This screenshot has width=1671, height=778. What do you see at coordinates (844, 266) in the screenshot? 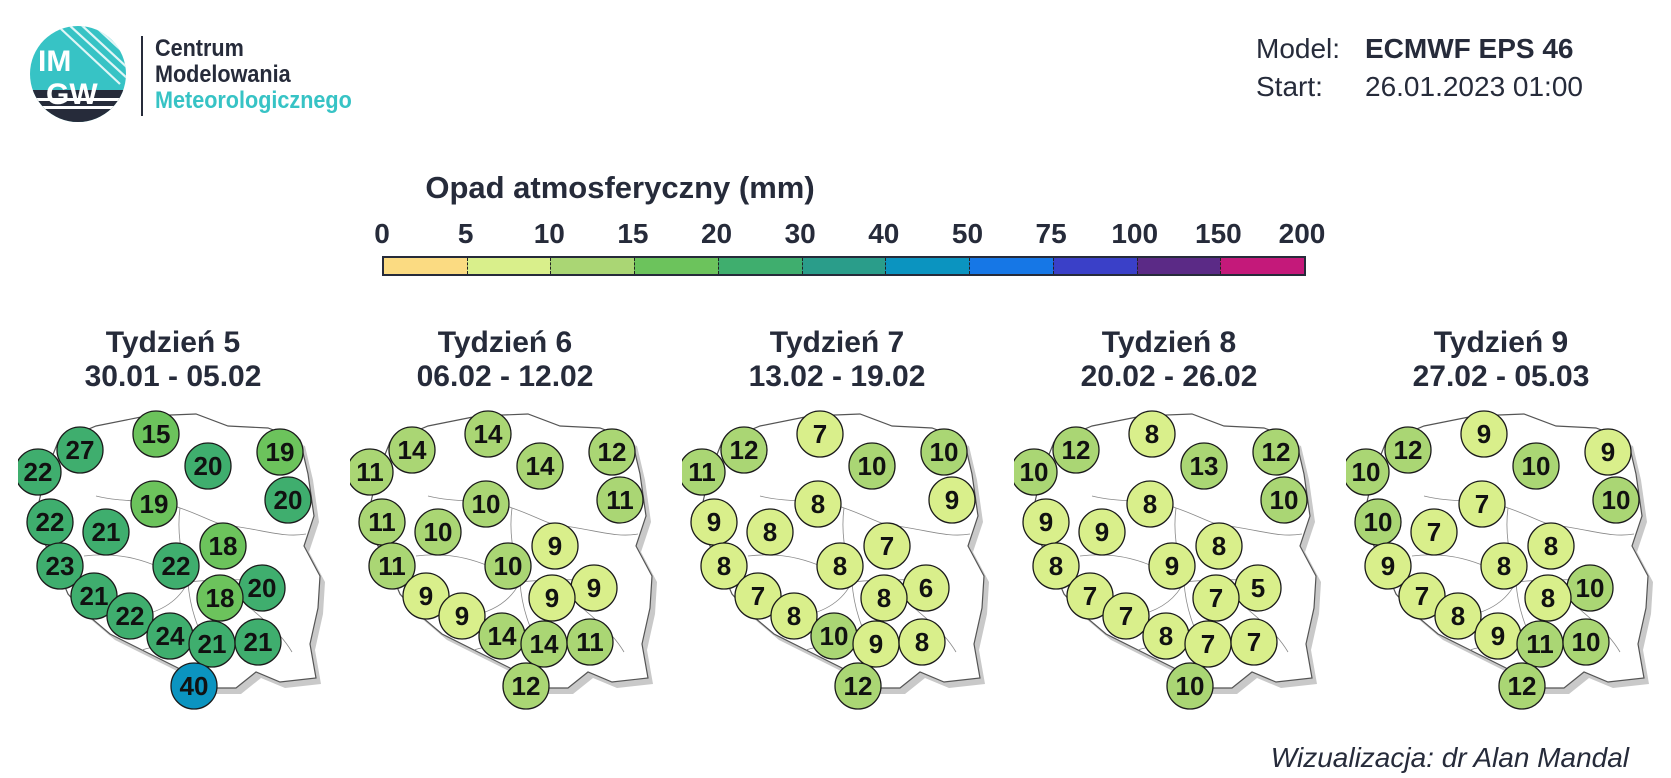
I see `legend-colorbar` at bounding box center [844, 266].